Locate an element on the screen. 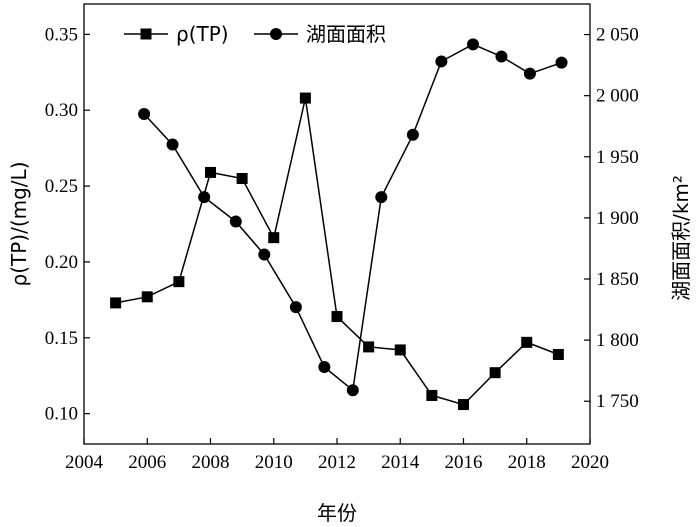 This screenshot has width=700, height=527. left-y-tick-label: 0.15 is located at coordinates (61, 338).